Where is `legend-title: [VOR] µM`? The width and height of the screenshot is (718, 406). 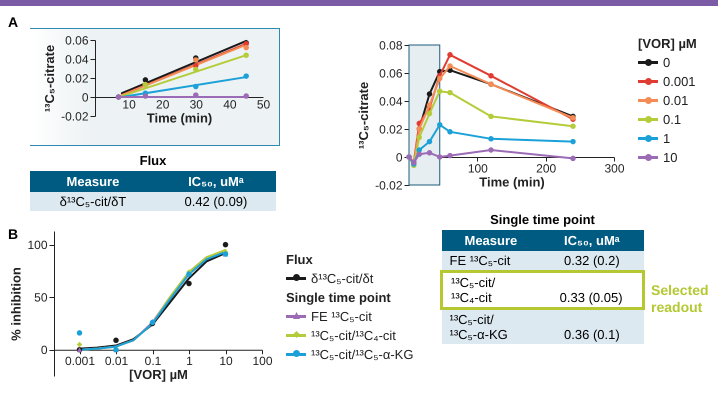 legend-title: [VOR] µM is located at coordinates (667, 43).